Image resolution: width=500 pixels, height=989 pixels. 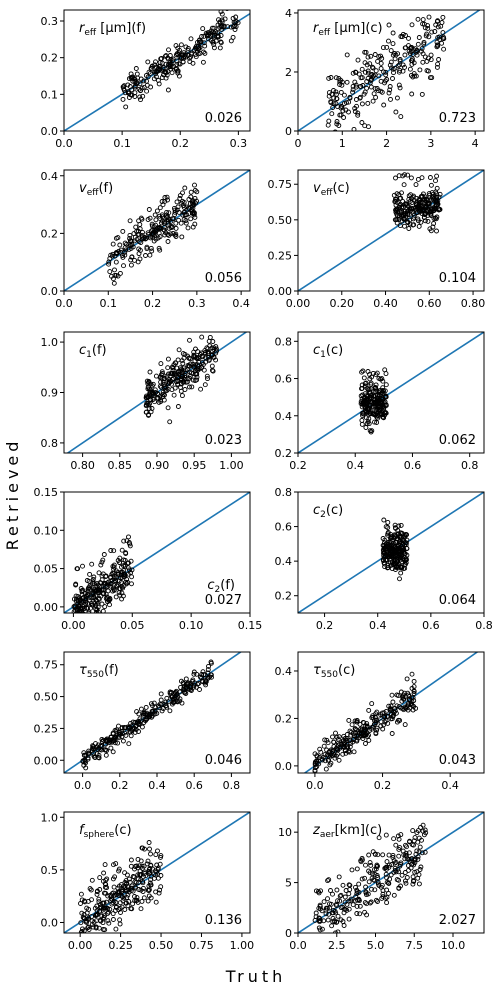 I want to click on x-tick-label: 0.05, so click(x=132, y=625).